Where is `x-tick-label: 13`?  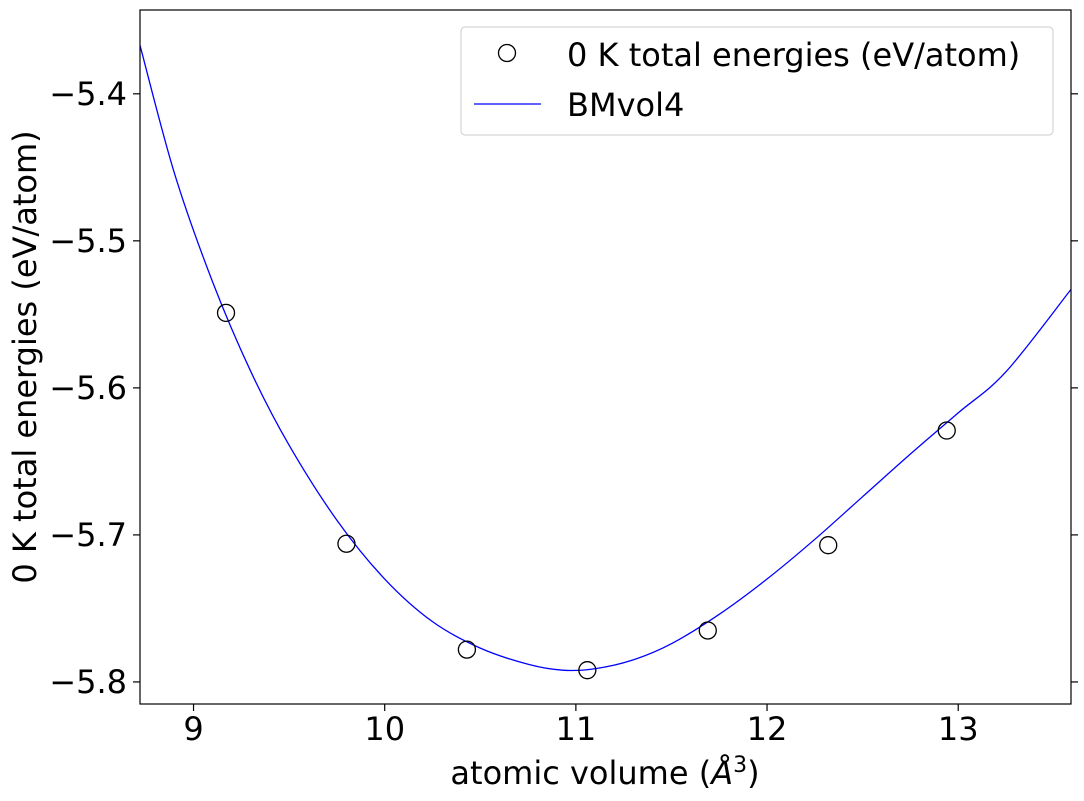 x-tick-label: 13 is located at coordinates (958, 729).